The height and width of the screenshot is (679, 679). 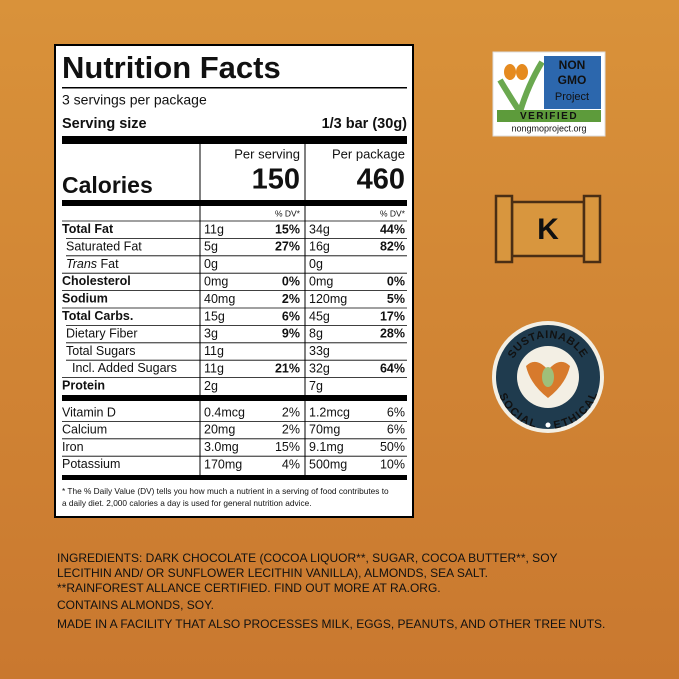 What do you see at coordinates (124, 368) in the screenshot?
I see `nutrient-name: Incl. Added Sugars` at bounding box center [124, 368].